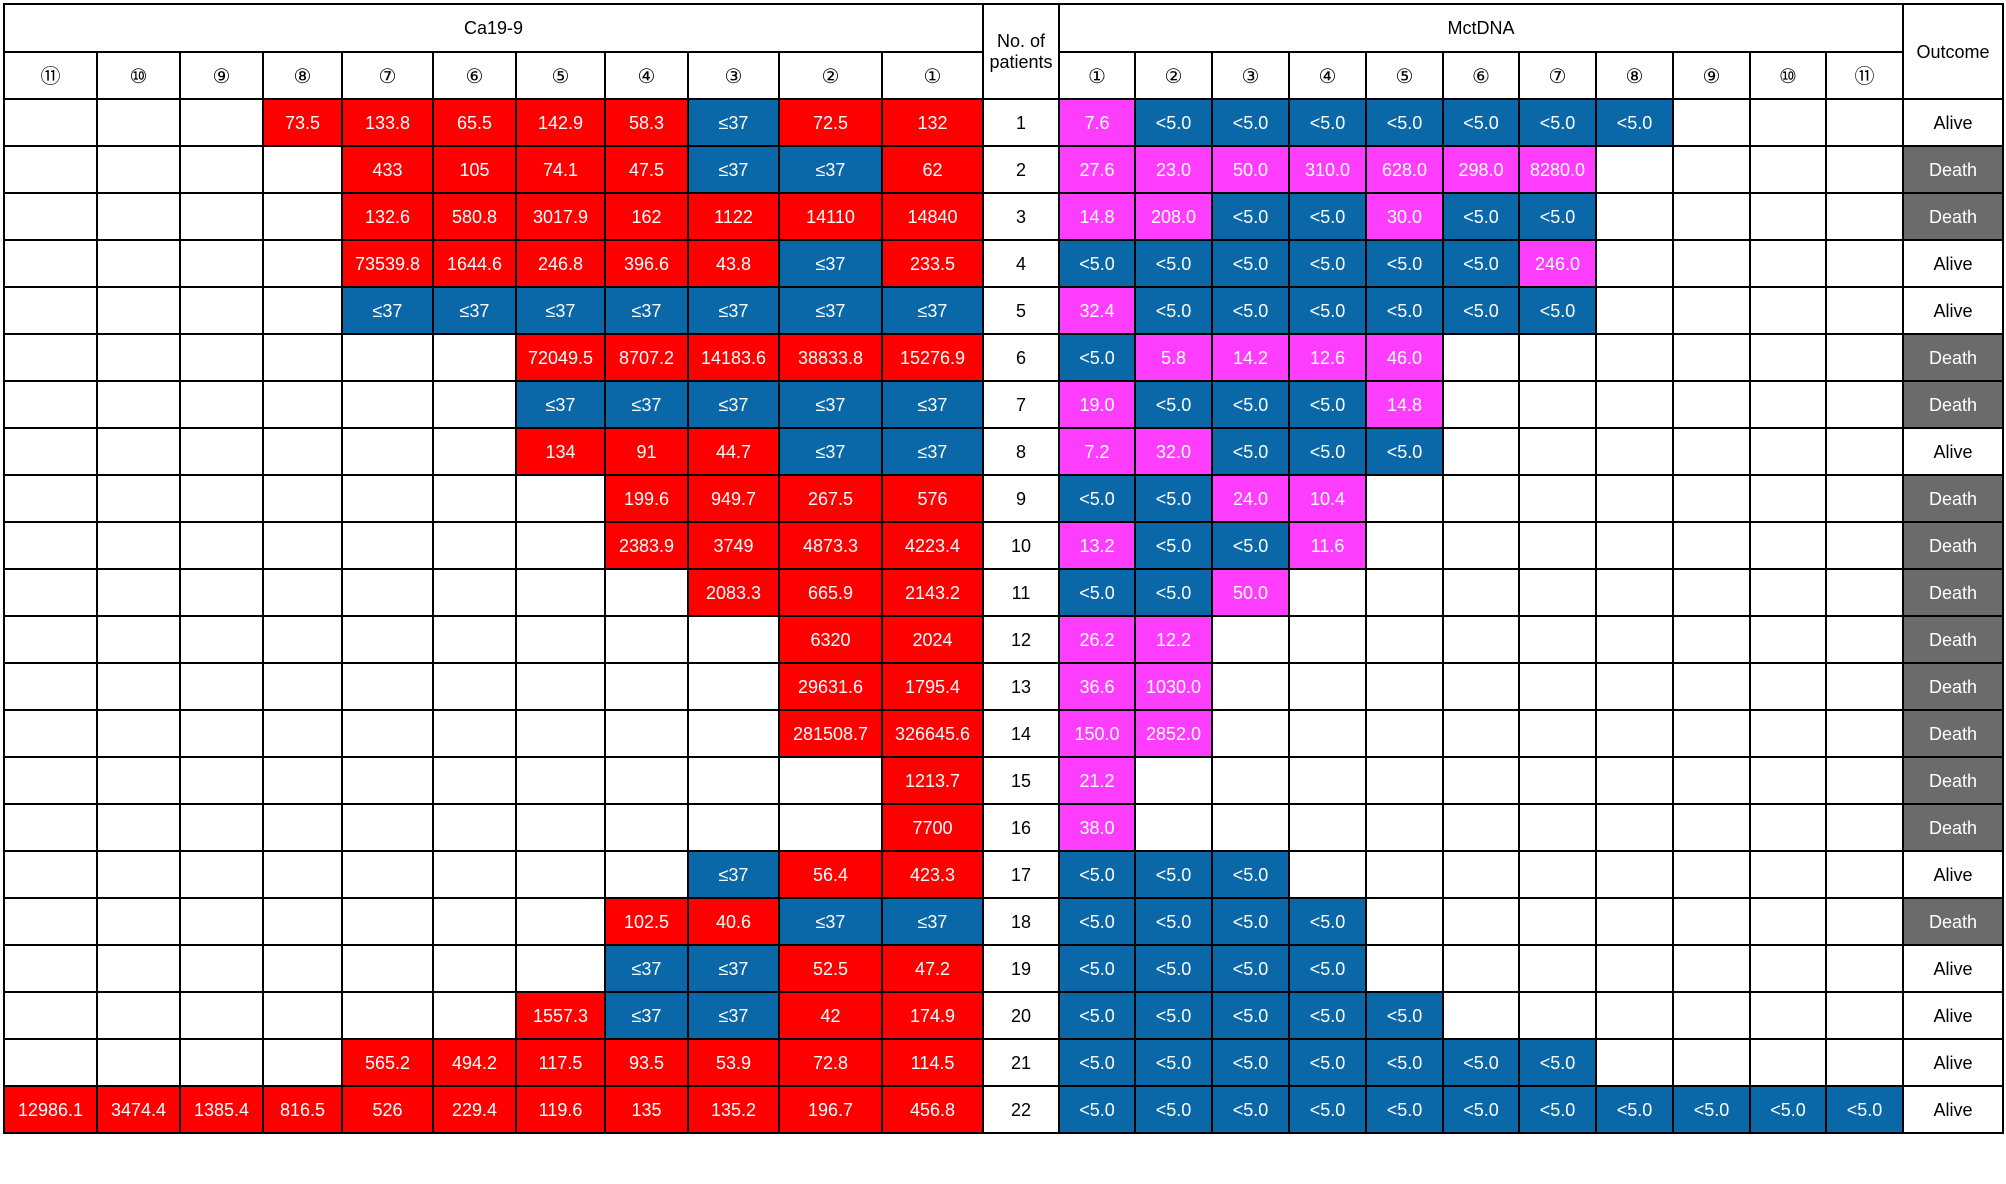  Describe the element at coordinates (1404, 216) in the screenshot. I see `mctdna-value-cell: 30.0` at that location.